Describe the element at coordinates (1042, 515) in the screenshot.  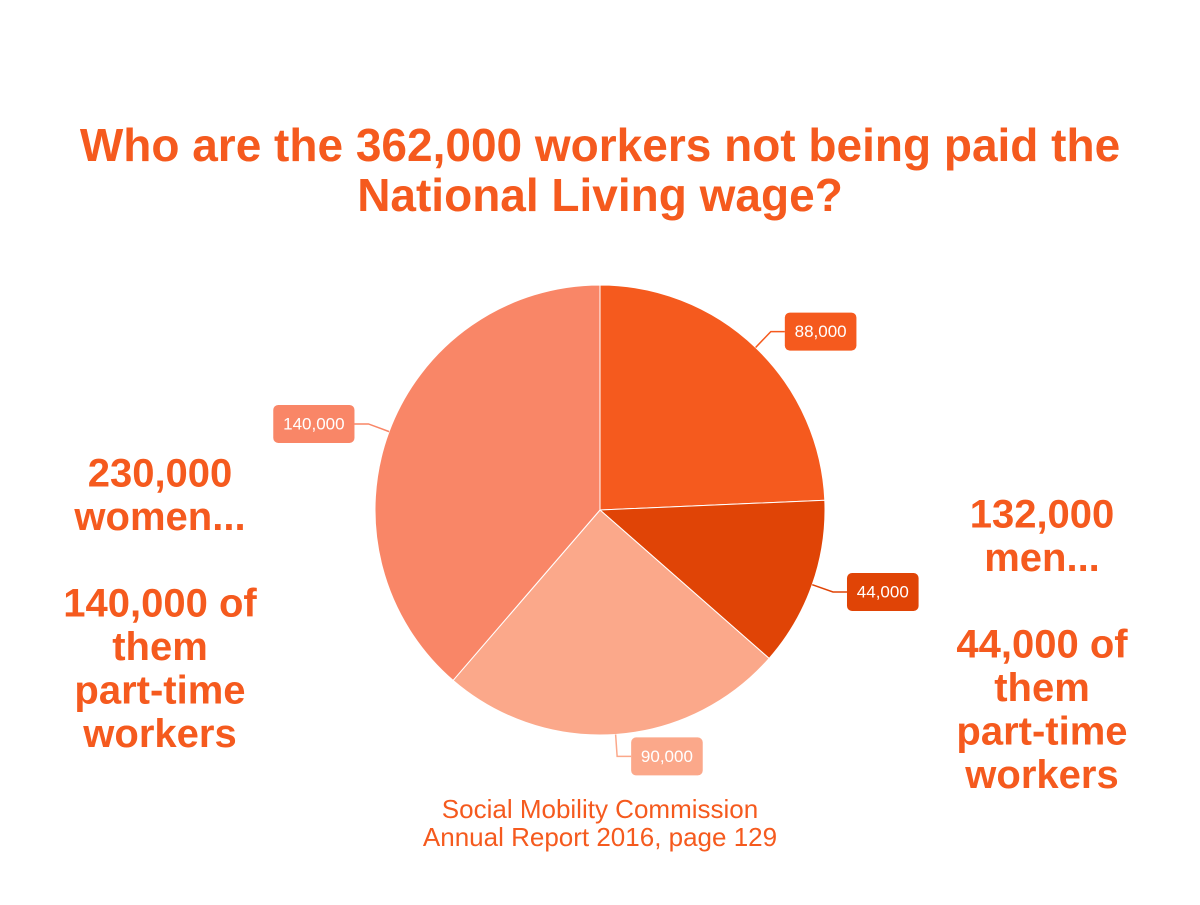
I see `annotation: 132,000` at that location.